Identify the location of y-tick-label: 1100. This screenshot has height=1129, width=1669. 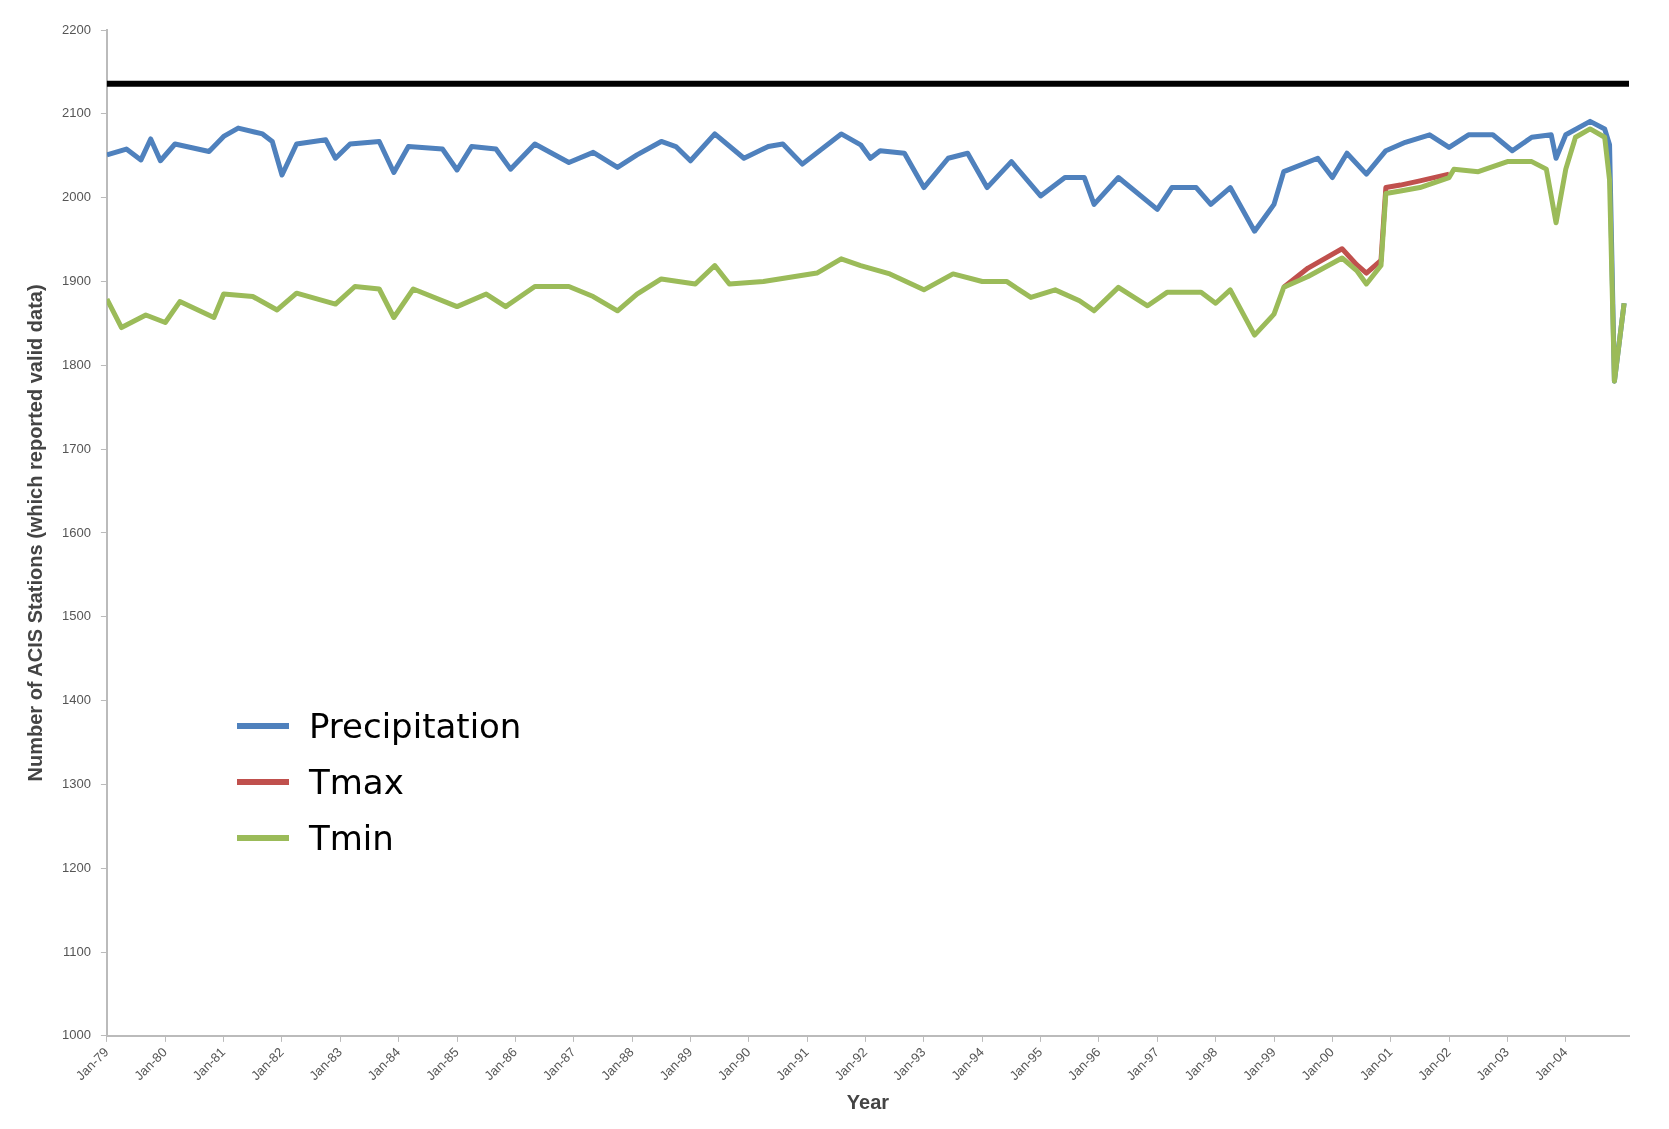
(76, 951).